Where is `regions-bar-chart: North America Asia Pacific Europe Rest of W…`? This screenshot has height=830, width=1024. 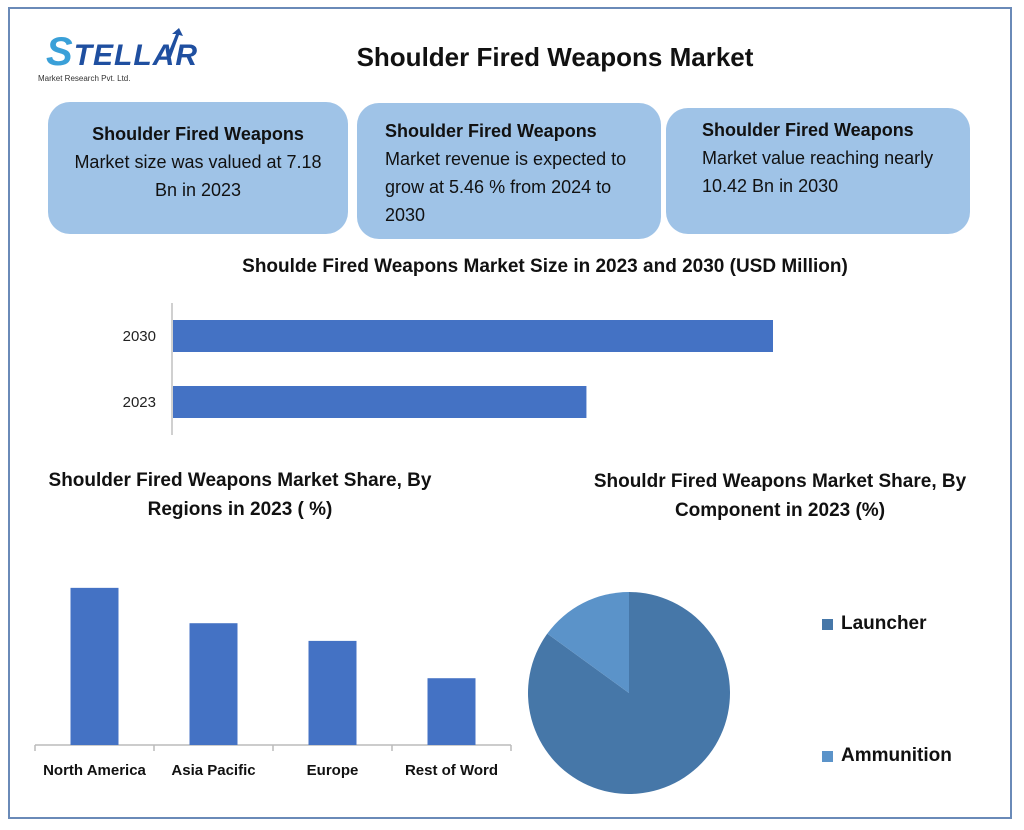 regions-bar-chart: North America Asia Pacific Europe Rest of W… is located at coordinates (273, 683).